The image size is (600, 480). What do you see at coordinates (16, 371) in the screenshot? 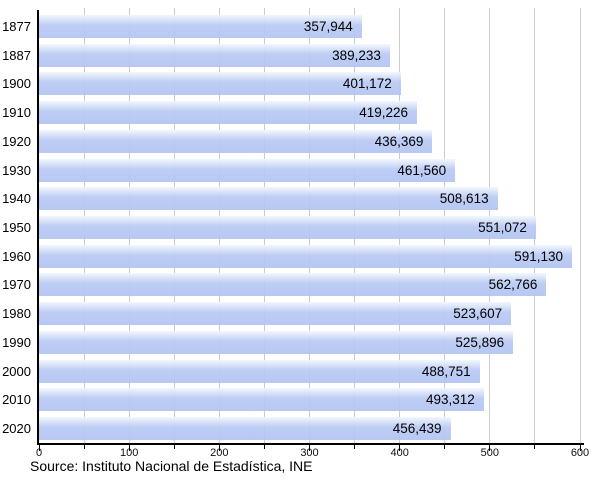
I see `category-label: 2000` at bounding box center [16, 371].